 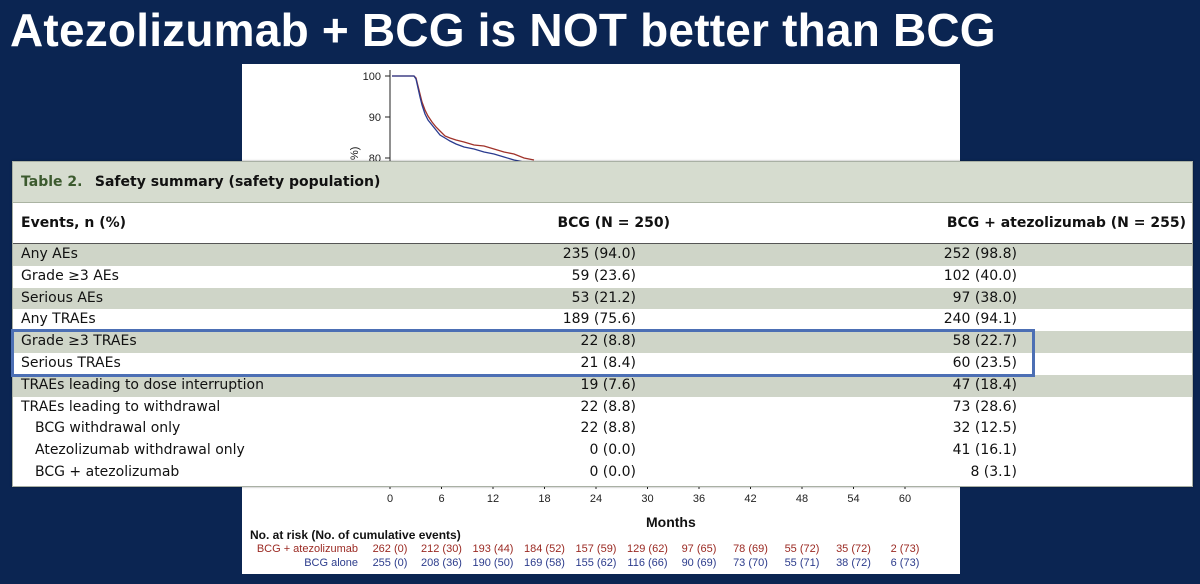 I want to click on row-bcg-value: 21 (8.4), so click(x=608, y=362).